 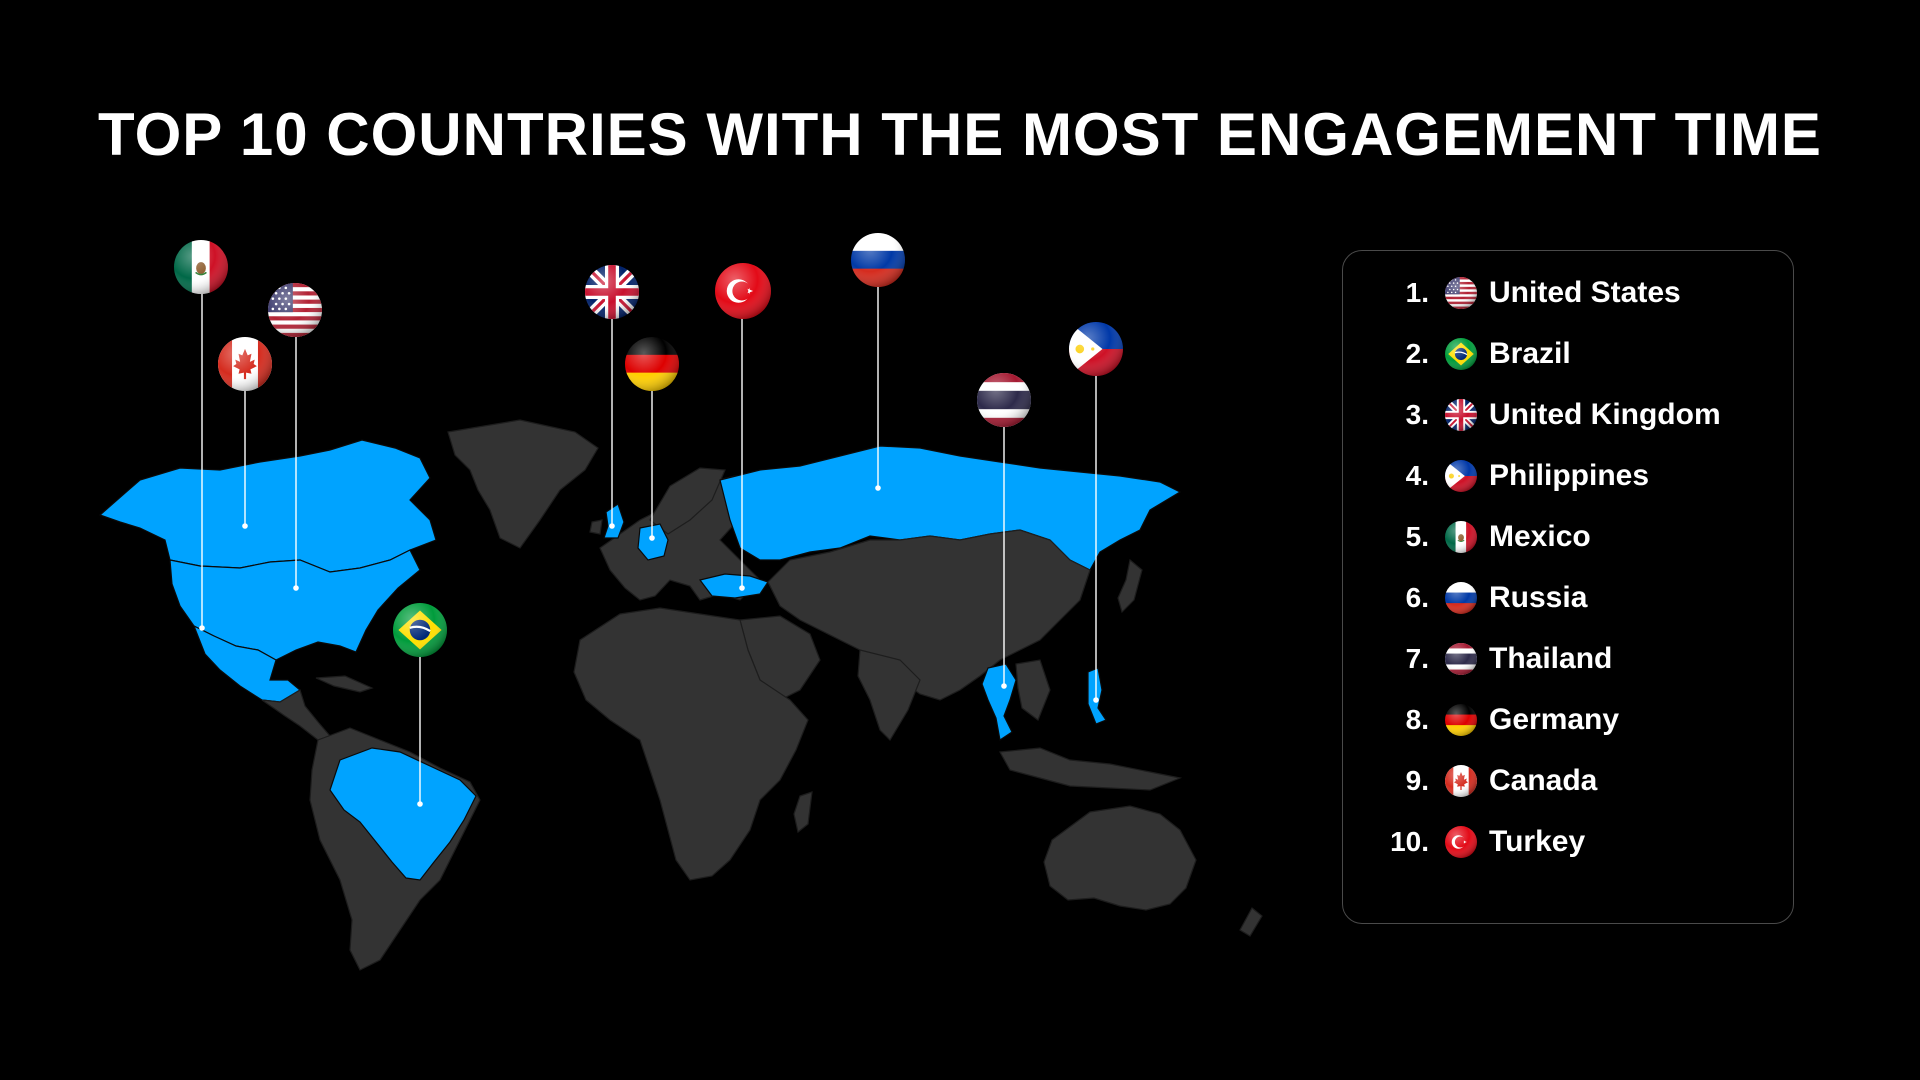 What do you see at coordinates (691, 744) in the screenshot?
I see `africa-shape` at bounding box center [691, 744].